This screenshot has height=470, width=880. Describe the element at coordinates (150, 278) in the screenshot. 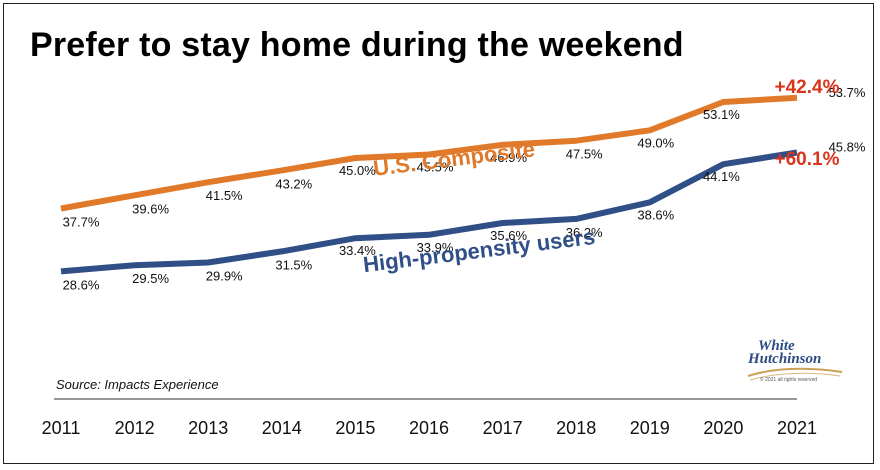

I see `data-label: 29.5%` at that location.